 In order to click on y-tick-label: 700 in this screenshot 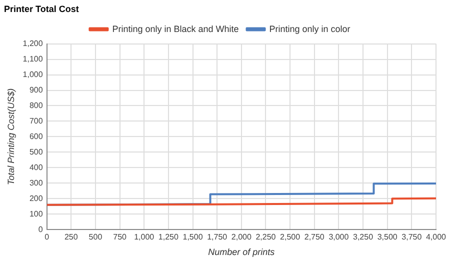, I will do `click(36, 121)`.